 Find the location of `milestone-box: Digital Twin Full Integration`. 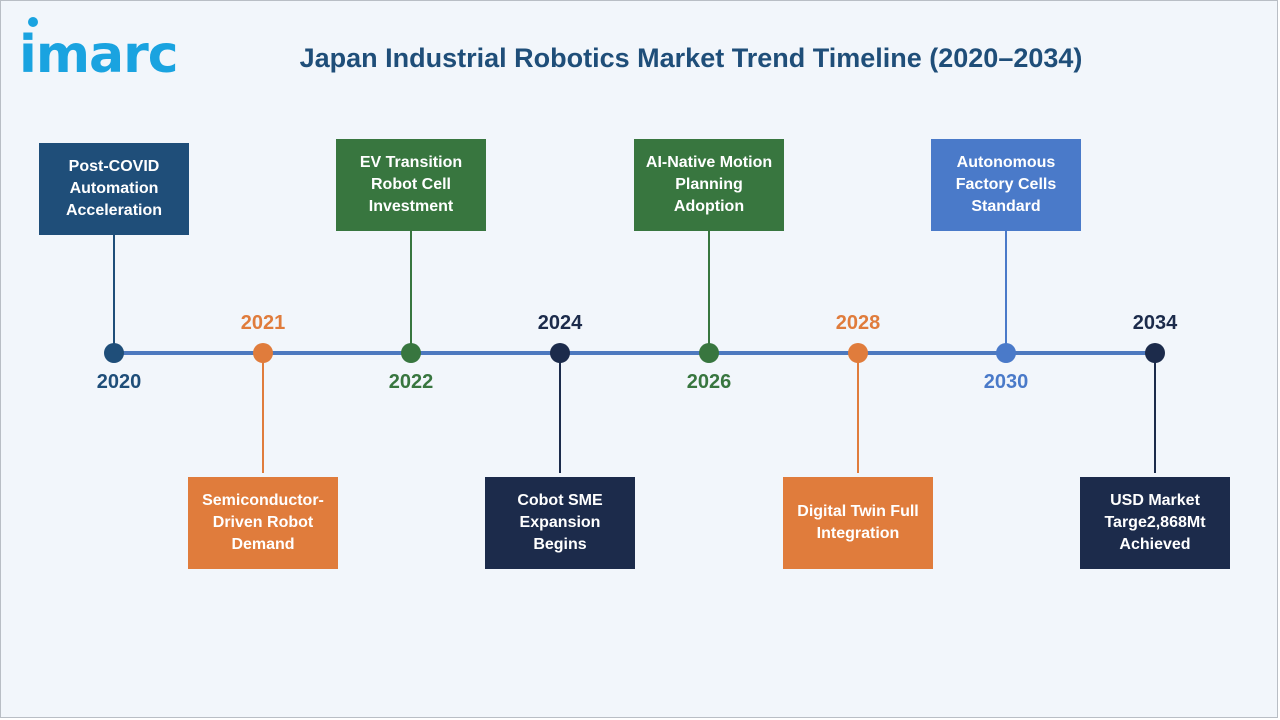

milestone-box: Digital Twin Full Integration is located at coordinates (858, 523).